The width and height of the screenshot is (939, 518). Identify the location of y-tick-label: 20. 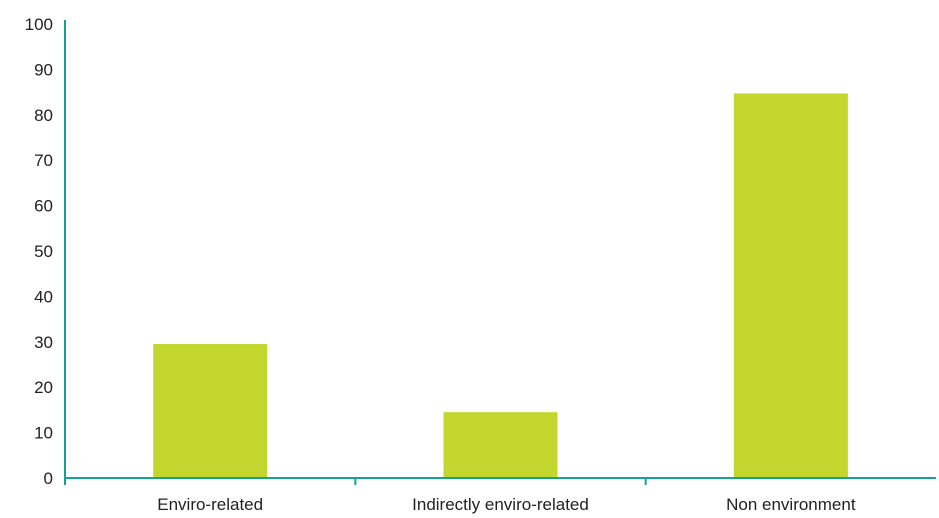
(43, 387).